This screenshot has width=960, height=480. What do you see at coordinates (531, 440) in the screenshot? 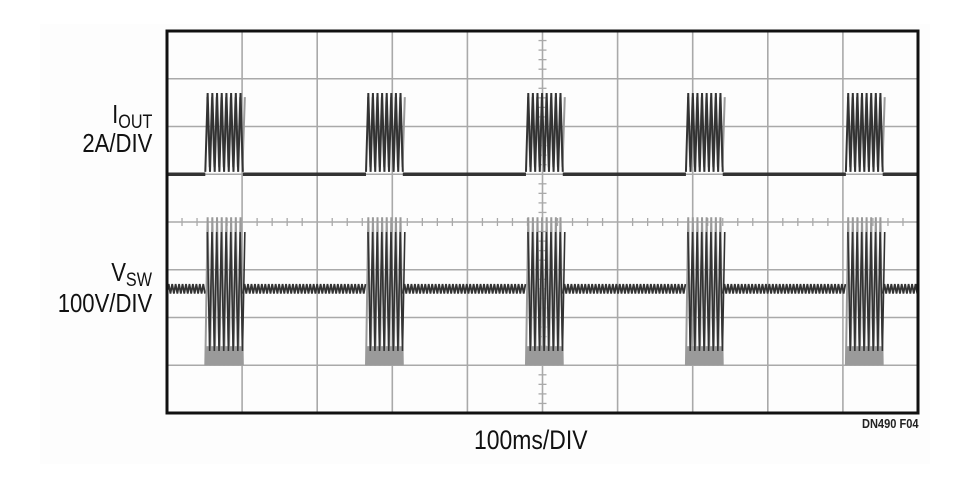
I see `x-axis-label: 100ms/DIV` at bounding box center [531, 440].